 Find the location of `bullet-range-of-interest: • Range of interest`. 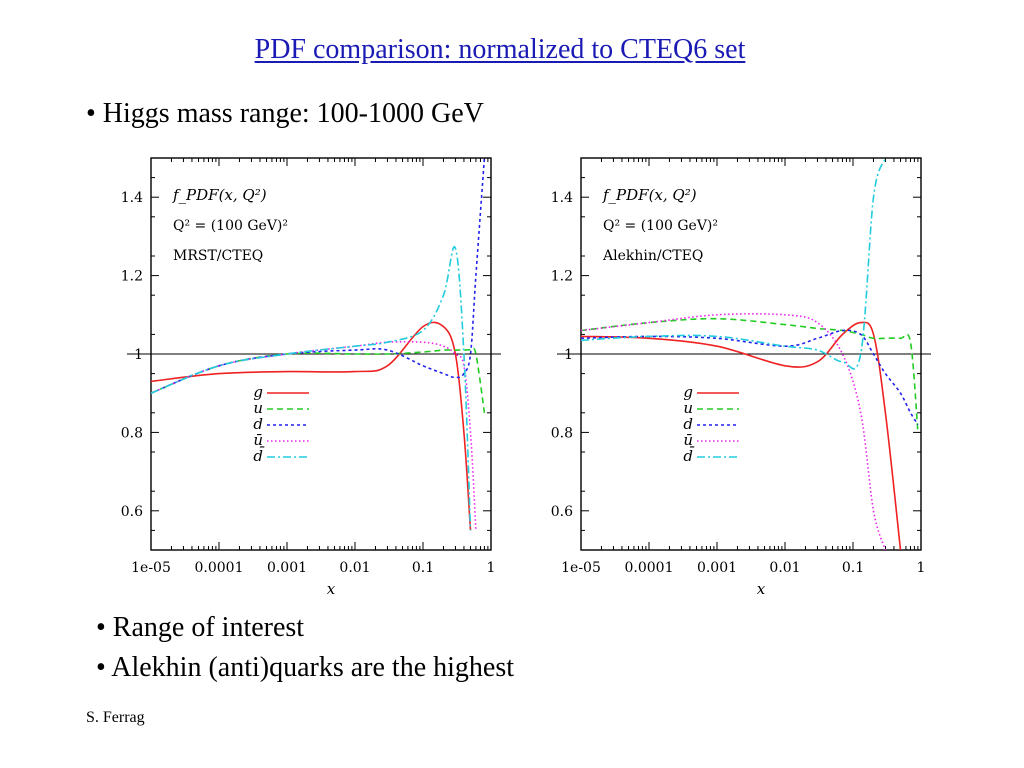

bullet-range-of-interest: • Range of interest is located at coordinates (200, 627).